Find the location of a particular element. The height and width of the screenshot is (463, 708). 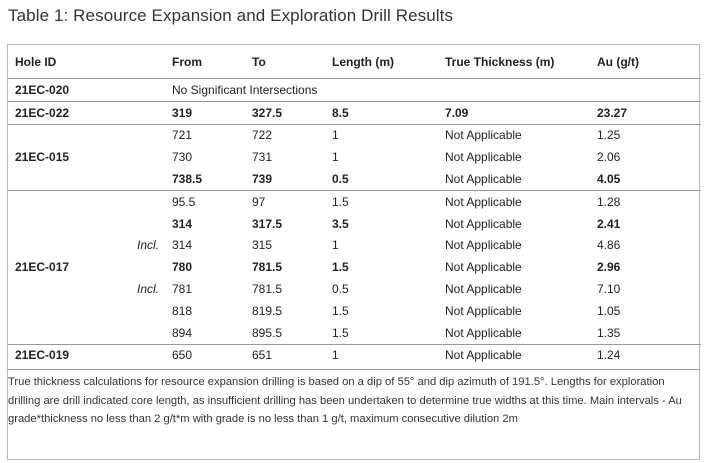

from-value: 738.5 is located at coordinates (205, 179).